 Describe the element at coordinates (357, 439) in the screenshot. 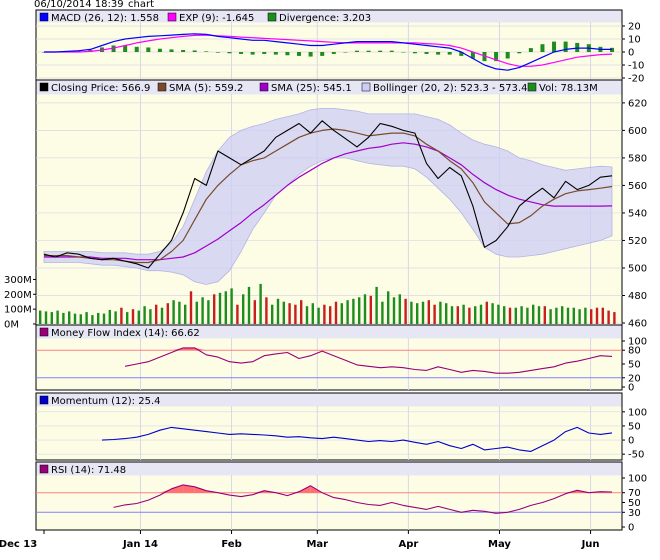

I see `momentum-line` at that location.